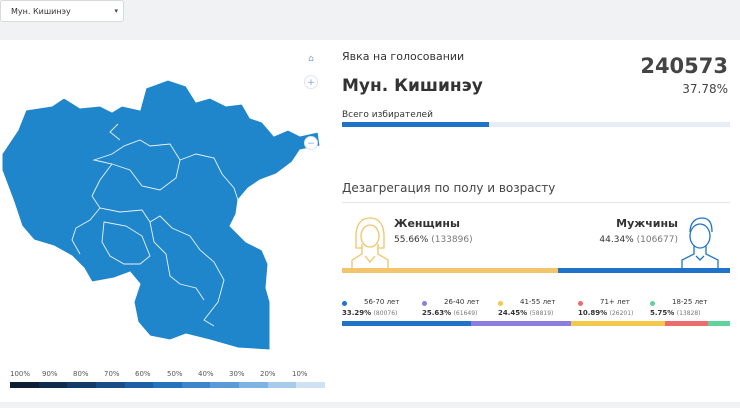 This screenshot has height=408, width=740. What do you see at coordinates (621, 313) in the screenshot?
I see `age-count: (26201)` at bounding box center [621, 313].